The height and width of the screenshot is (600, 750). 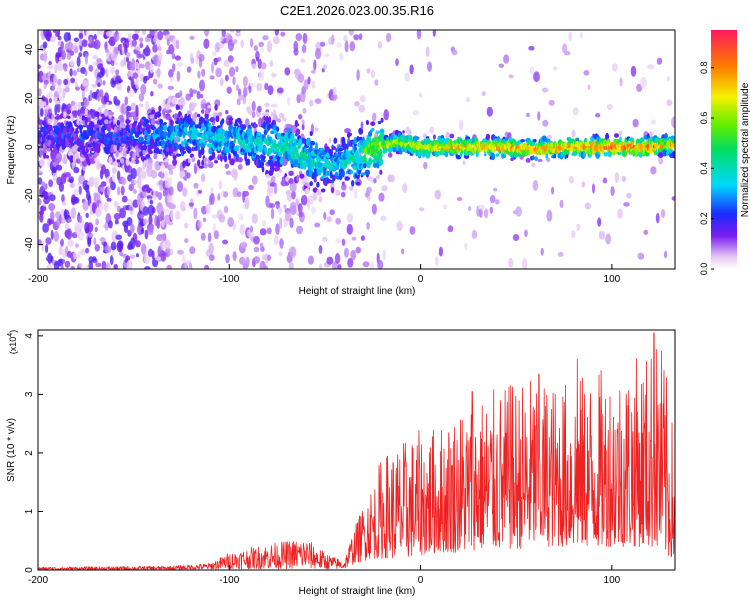 What do you see at coordinates (612, 580) in the screenshot?
I see `snr-x-tick-label: 100` at bounding box center [612, 580].